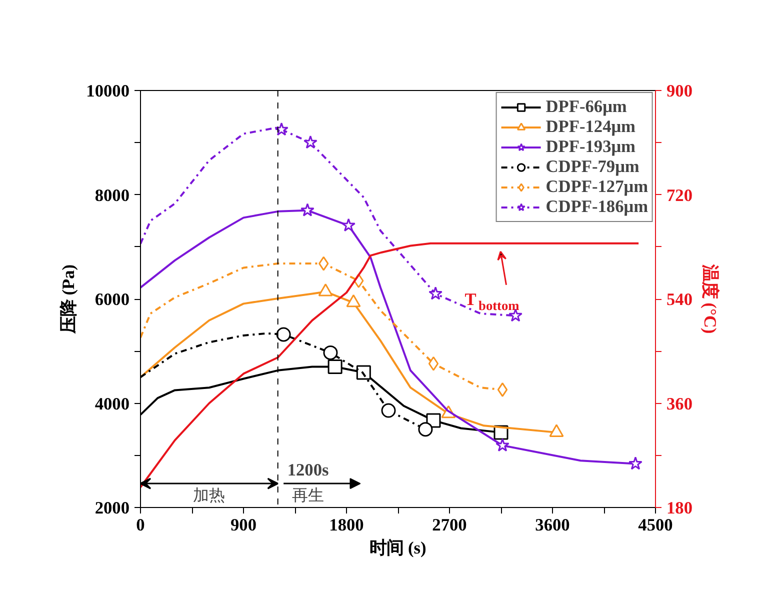  Describe the element at coordinates (108, 91) in the screenshot. I see `y-tick-label: 10000` at that location.